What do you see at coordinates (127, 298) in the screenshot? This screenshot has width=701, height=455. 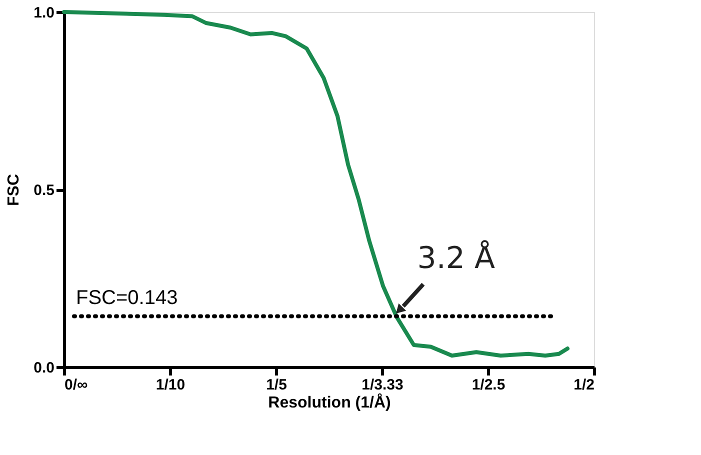 I see `ref-line-label: FSC=0.143` at bounding box center [127, 298].